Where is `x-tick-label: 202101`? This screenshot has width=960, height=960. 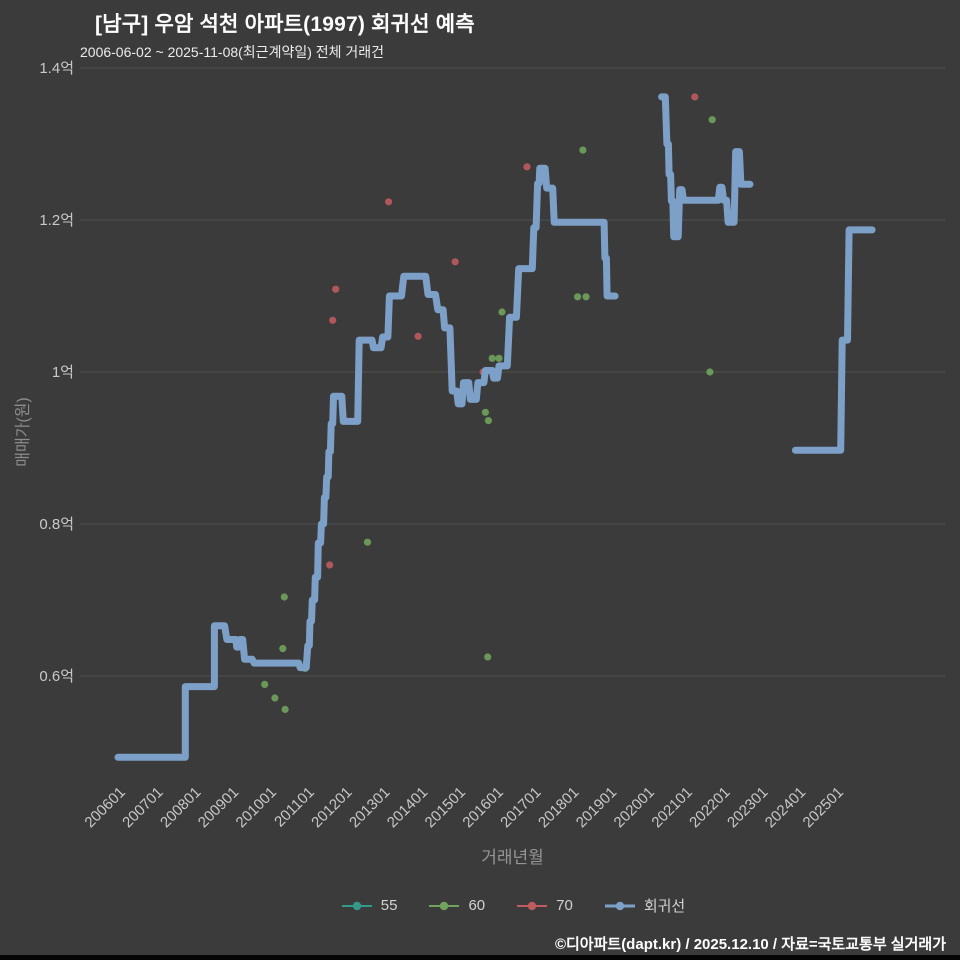
x-tick-label: 202101 is located at coordinates (671, 807).